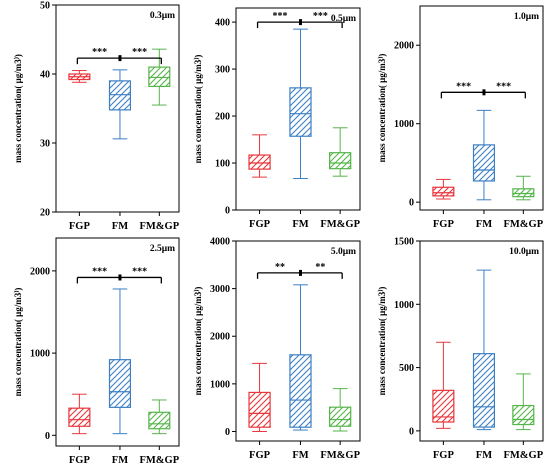  I want to click on panel-label: 5.0μm, so click(343, 252).